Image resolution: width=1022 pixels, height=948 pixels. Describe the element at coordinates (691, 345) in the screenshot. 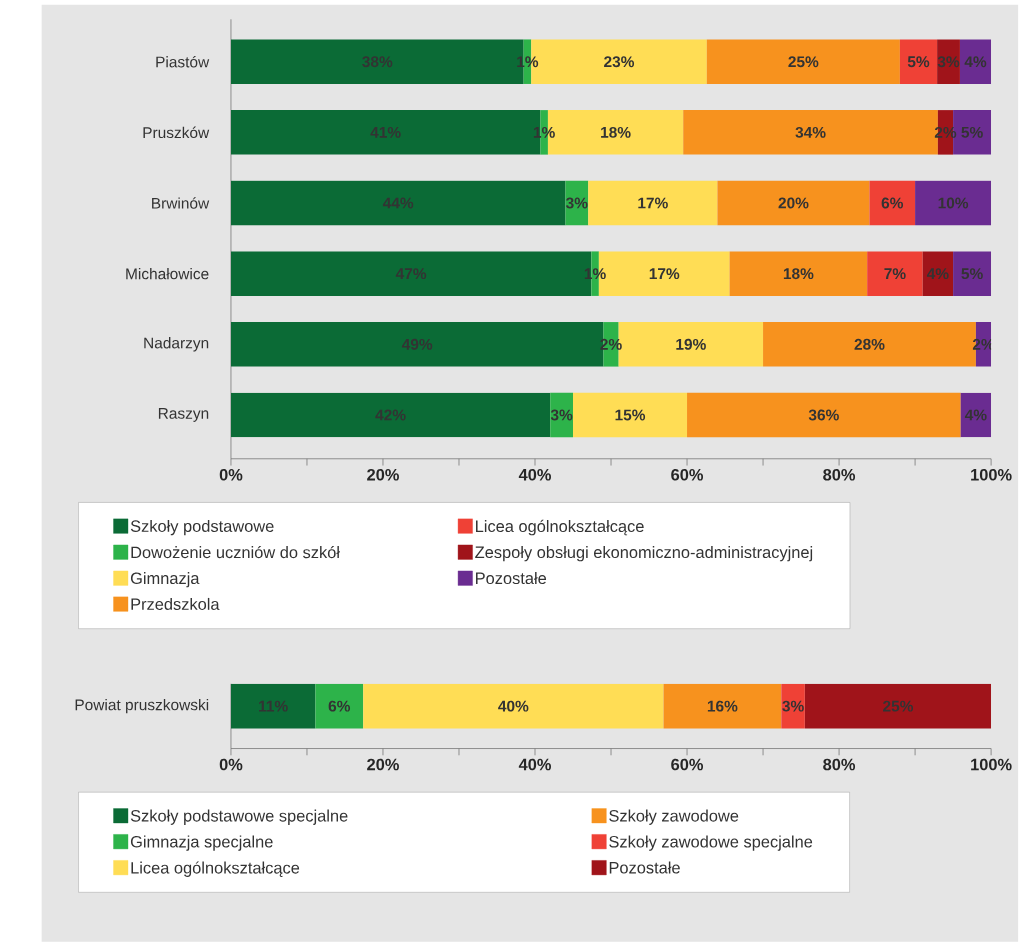

I see `data-label: 19%` at that location.